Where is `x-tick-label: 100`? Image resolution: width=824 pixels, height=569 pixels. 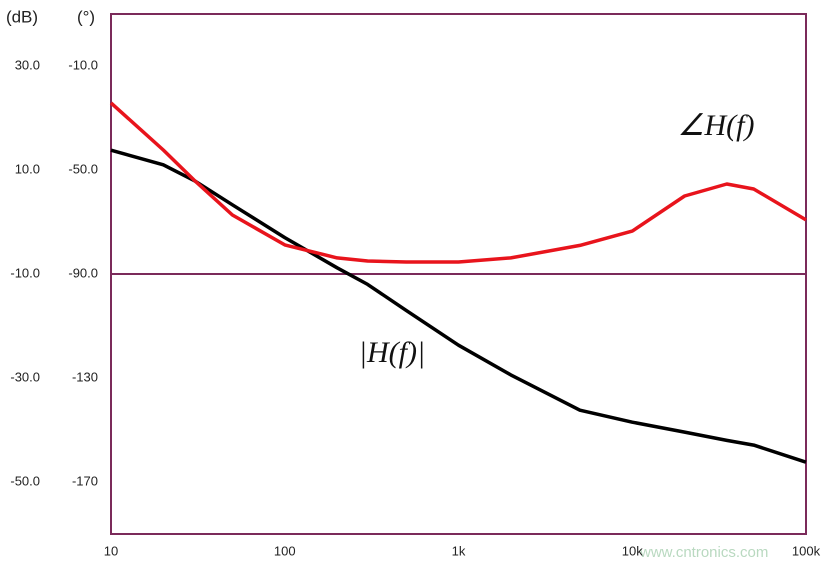 x-tick-label: 100 is located at coordinates (285, 550).